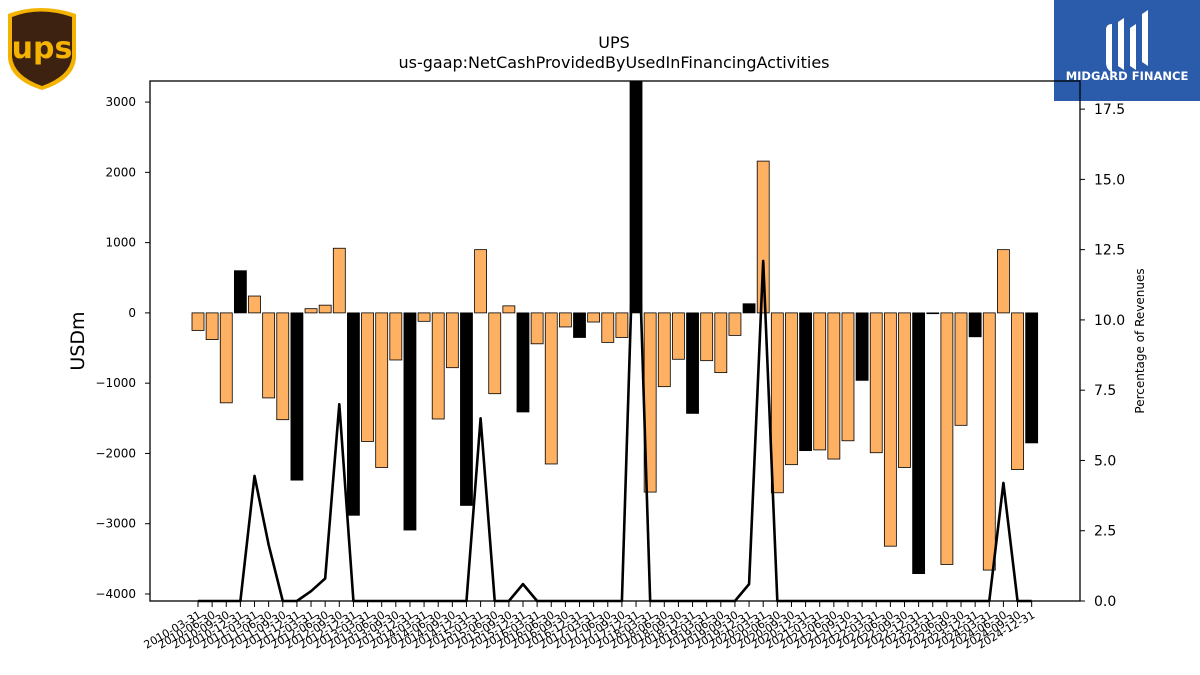 This screenshot has height=675, width=1200. I want to click on ups-logo: ups, so click(42, 49).